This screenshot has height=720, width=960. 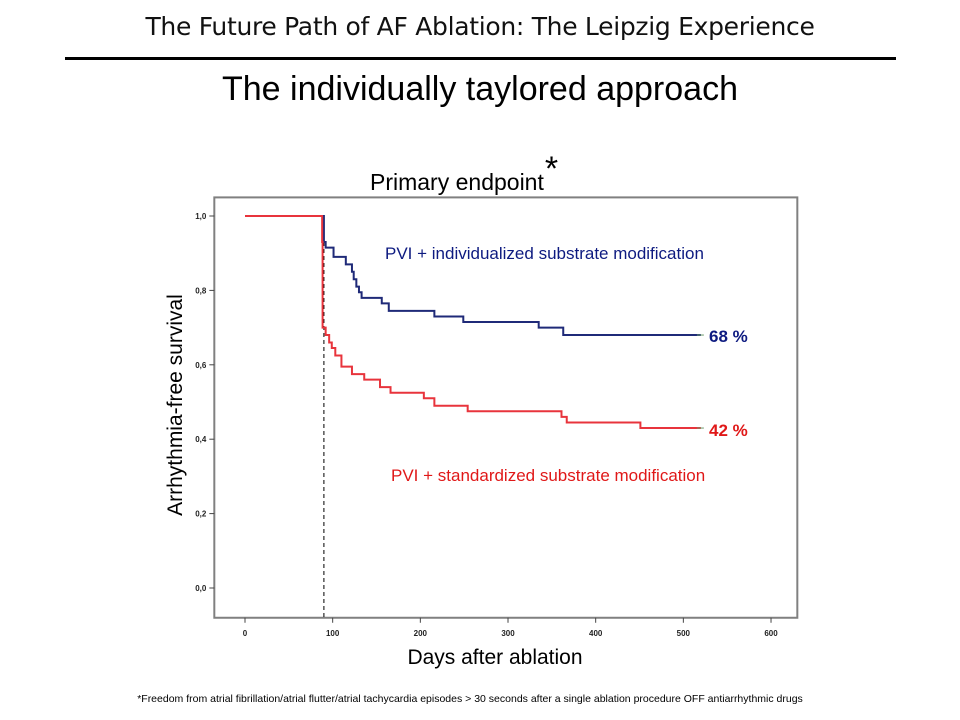 I want to click on chart-title: Primary endpoint*, so click(x=464, y=174).